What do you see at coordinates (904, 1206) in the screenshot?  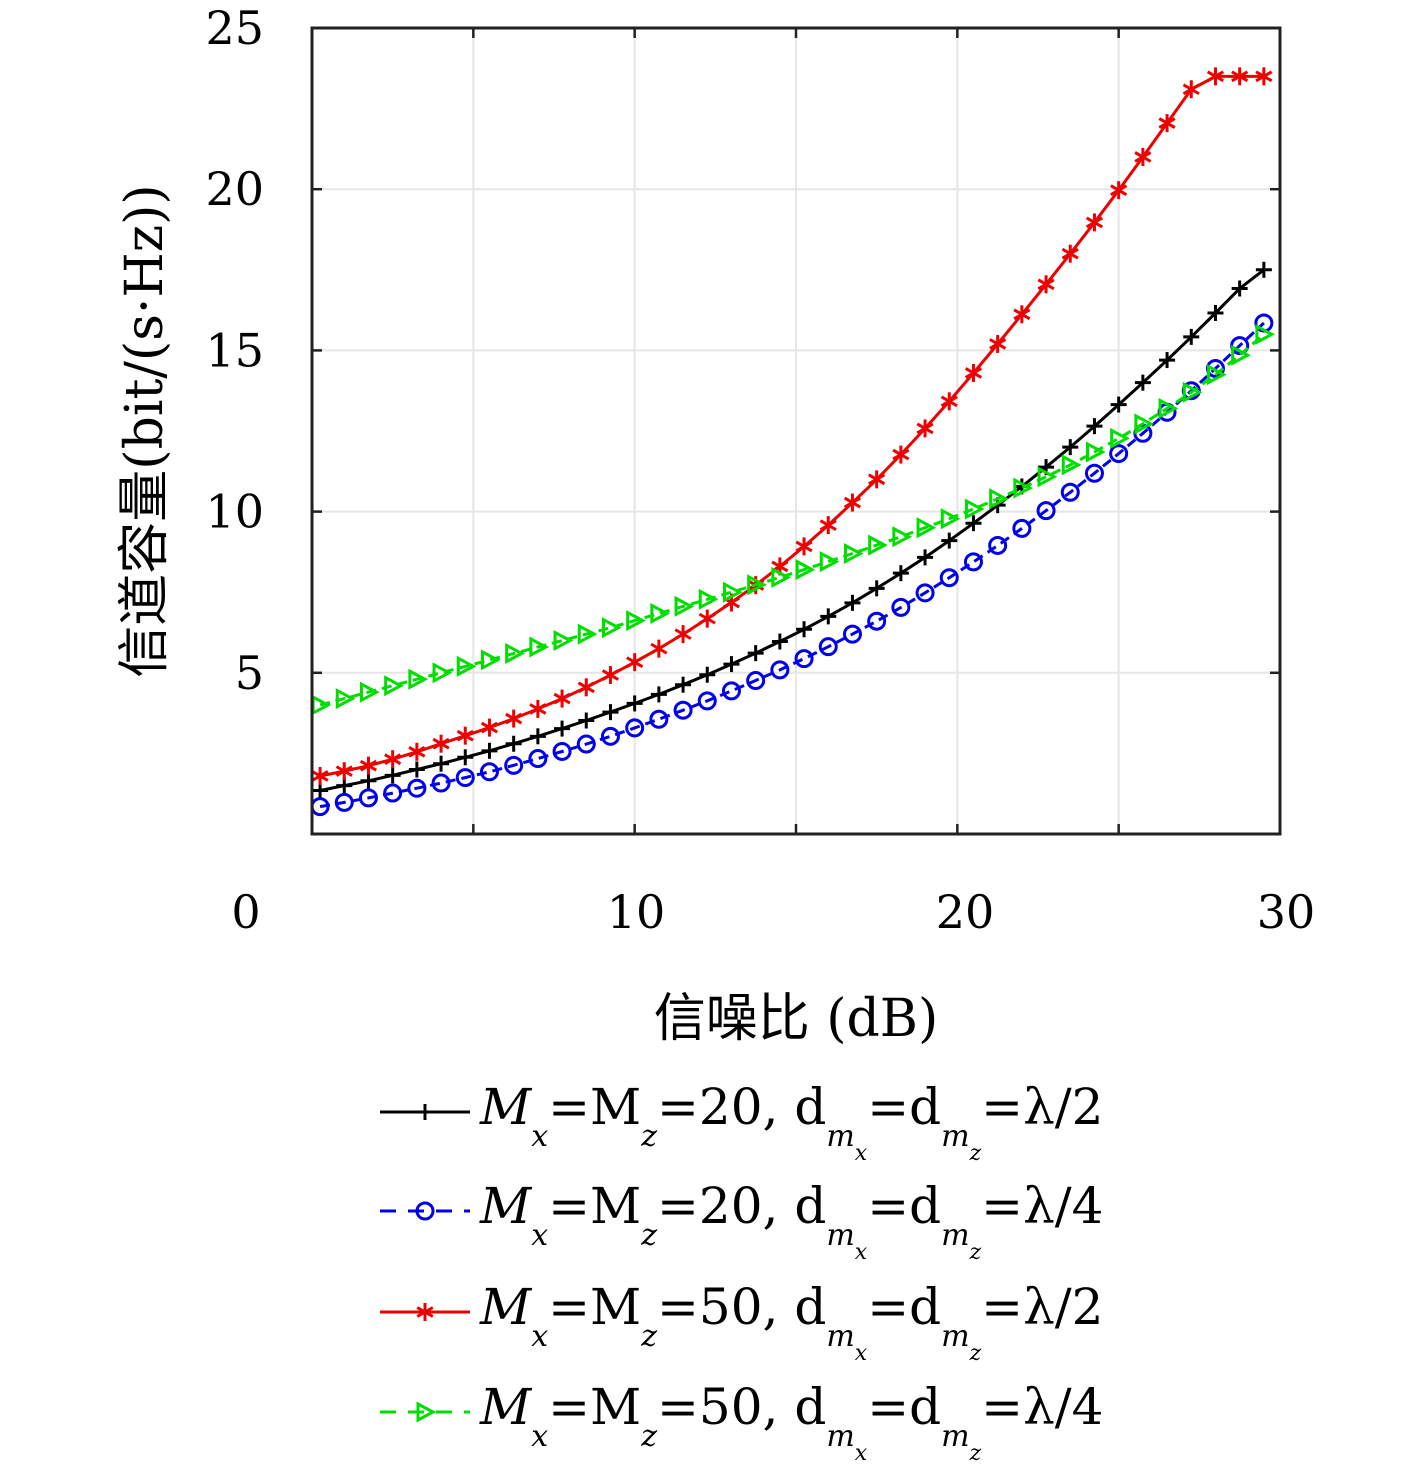 I see `legend-text-part: =d` at bounding box center [904, 1206].